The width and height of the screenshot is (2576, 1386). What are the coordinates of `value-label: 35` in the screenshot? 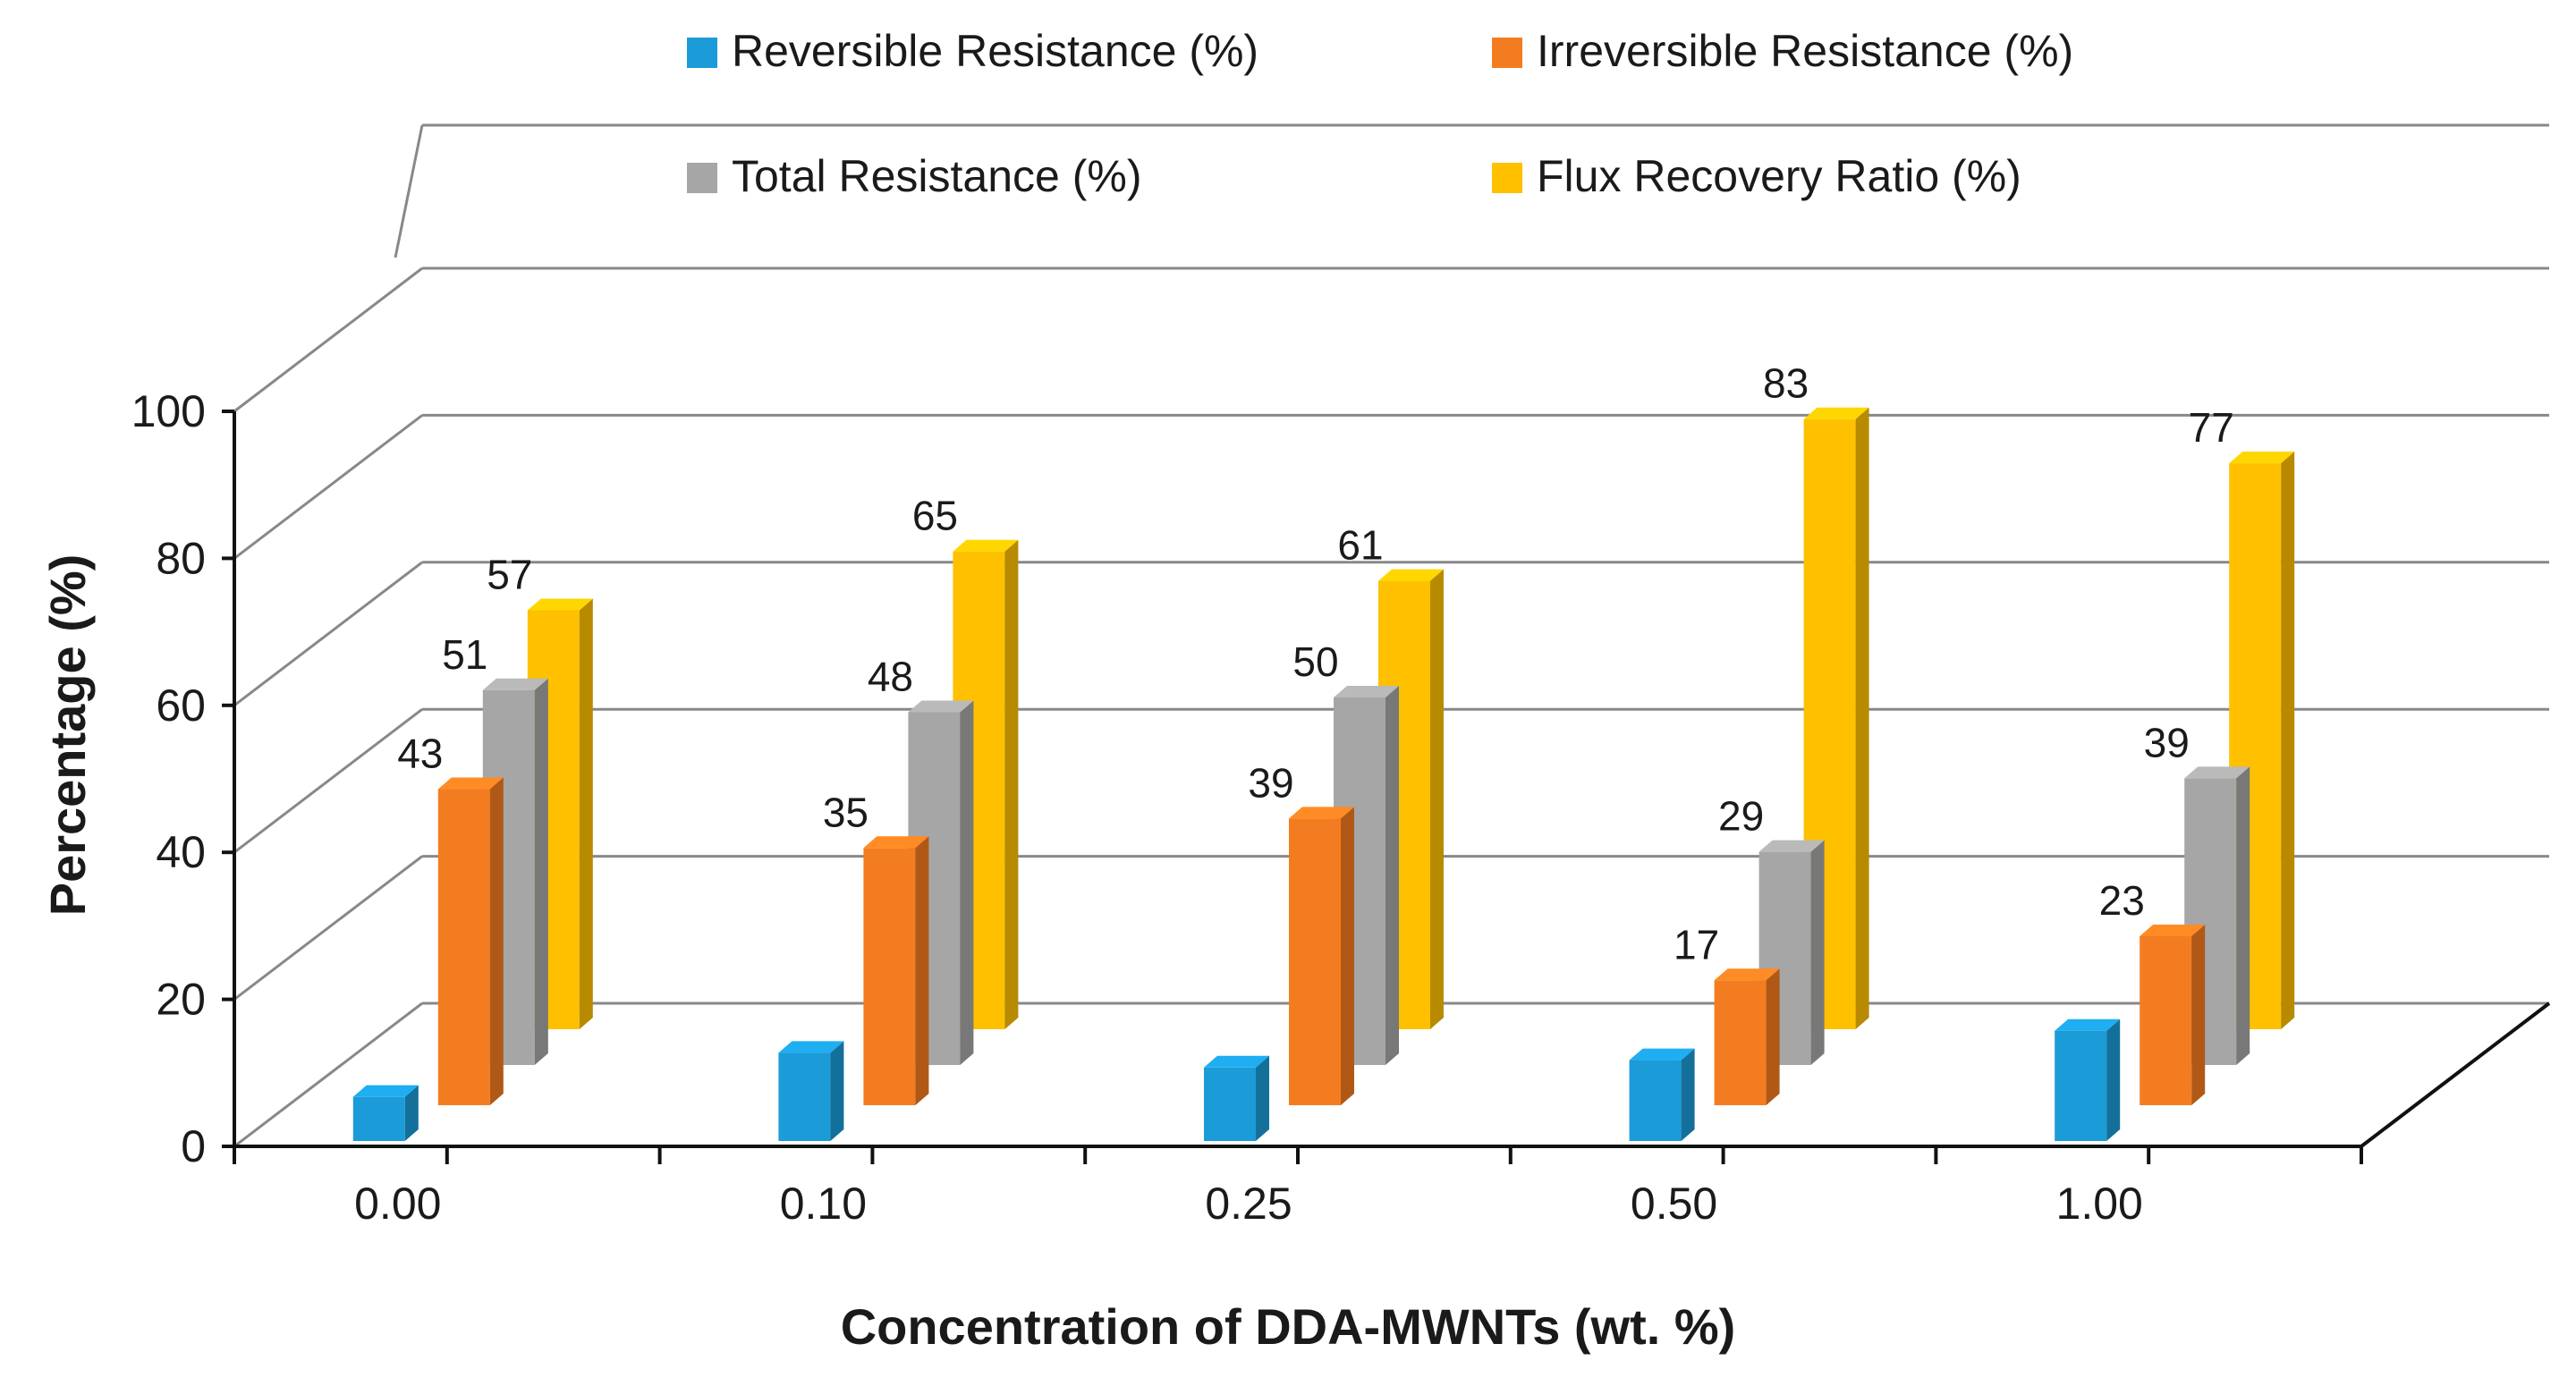 It's located at (846, 812).